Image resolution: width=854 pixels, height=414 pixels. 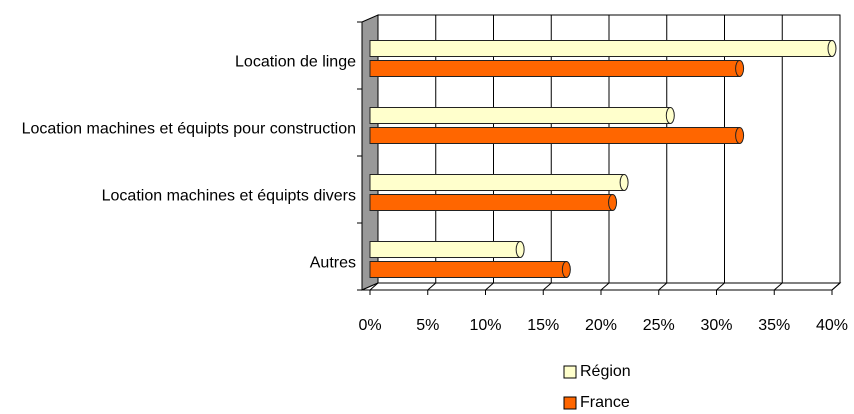 What do you see at coordinates (774, 325) in the screenshot?
I see `x-tick-label: 35%` at bounding box center [774, 325].